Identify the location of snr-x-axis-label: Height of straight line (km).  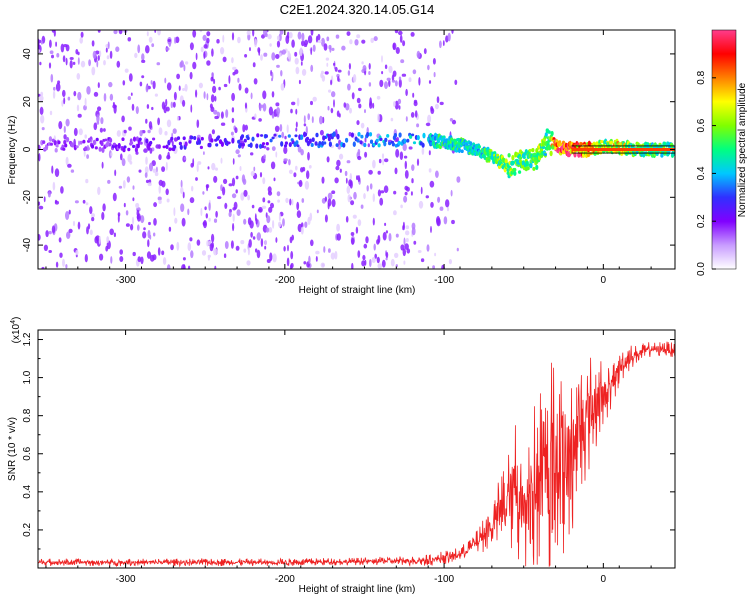
(357, 589).